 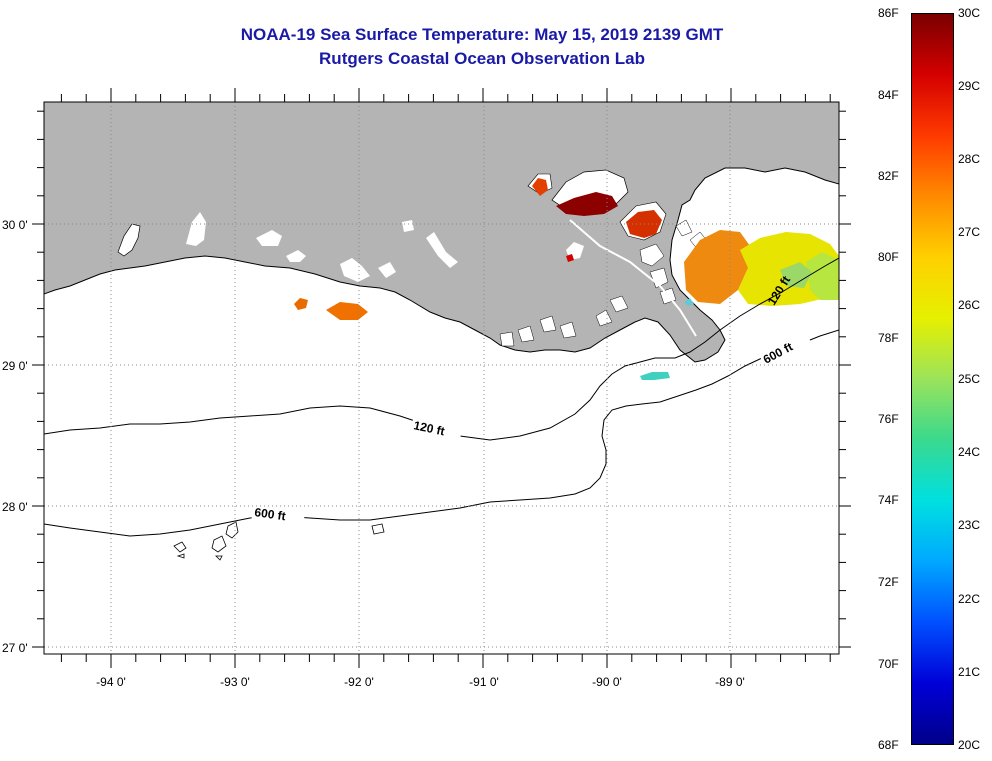 I want to click on map-subtitle: Rutgers Coastal Ocean Observation Lab, so click(x=482, y=58).